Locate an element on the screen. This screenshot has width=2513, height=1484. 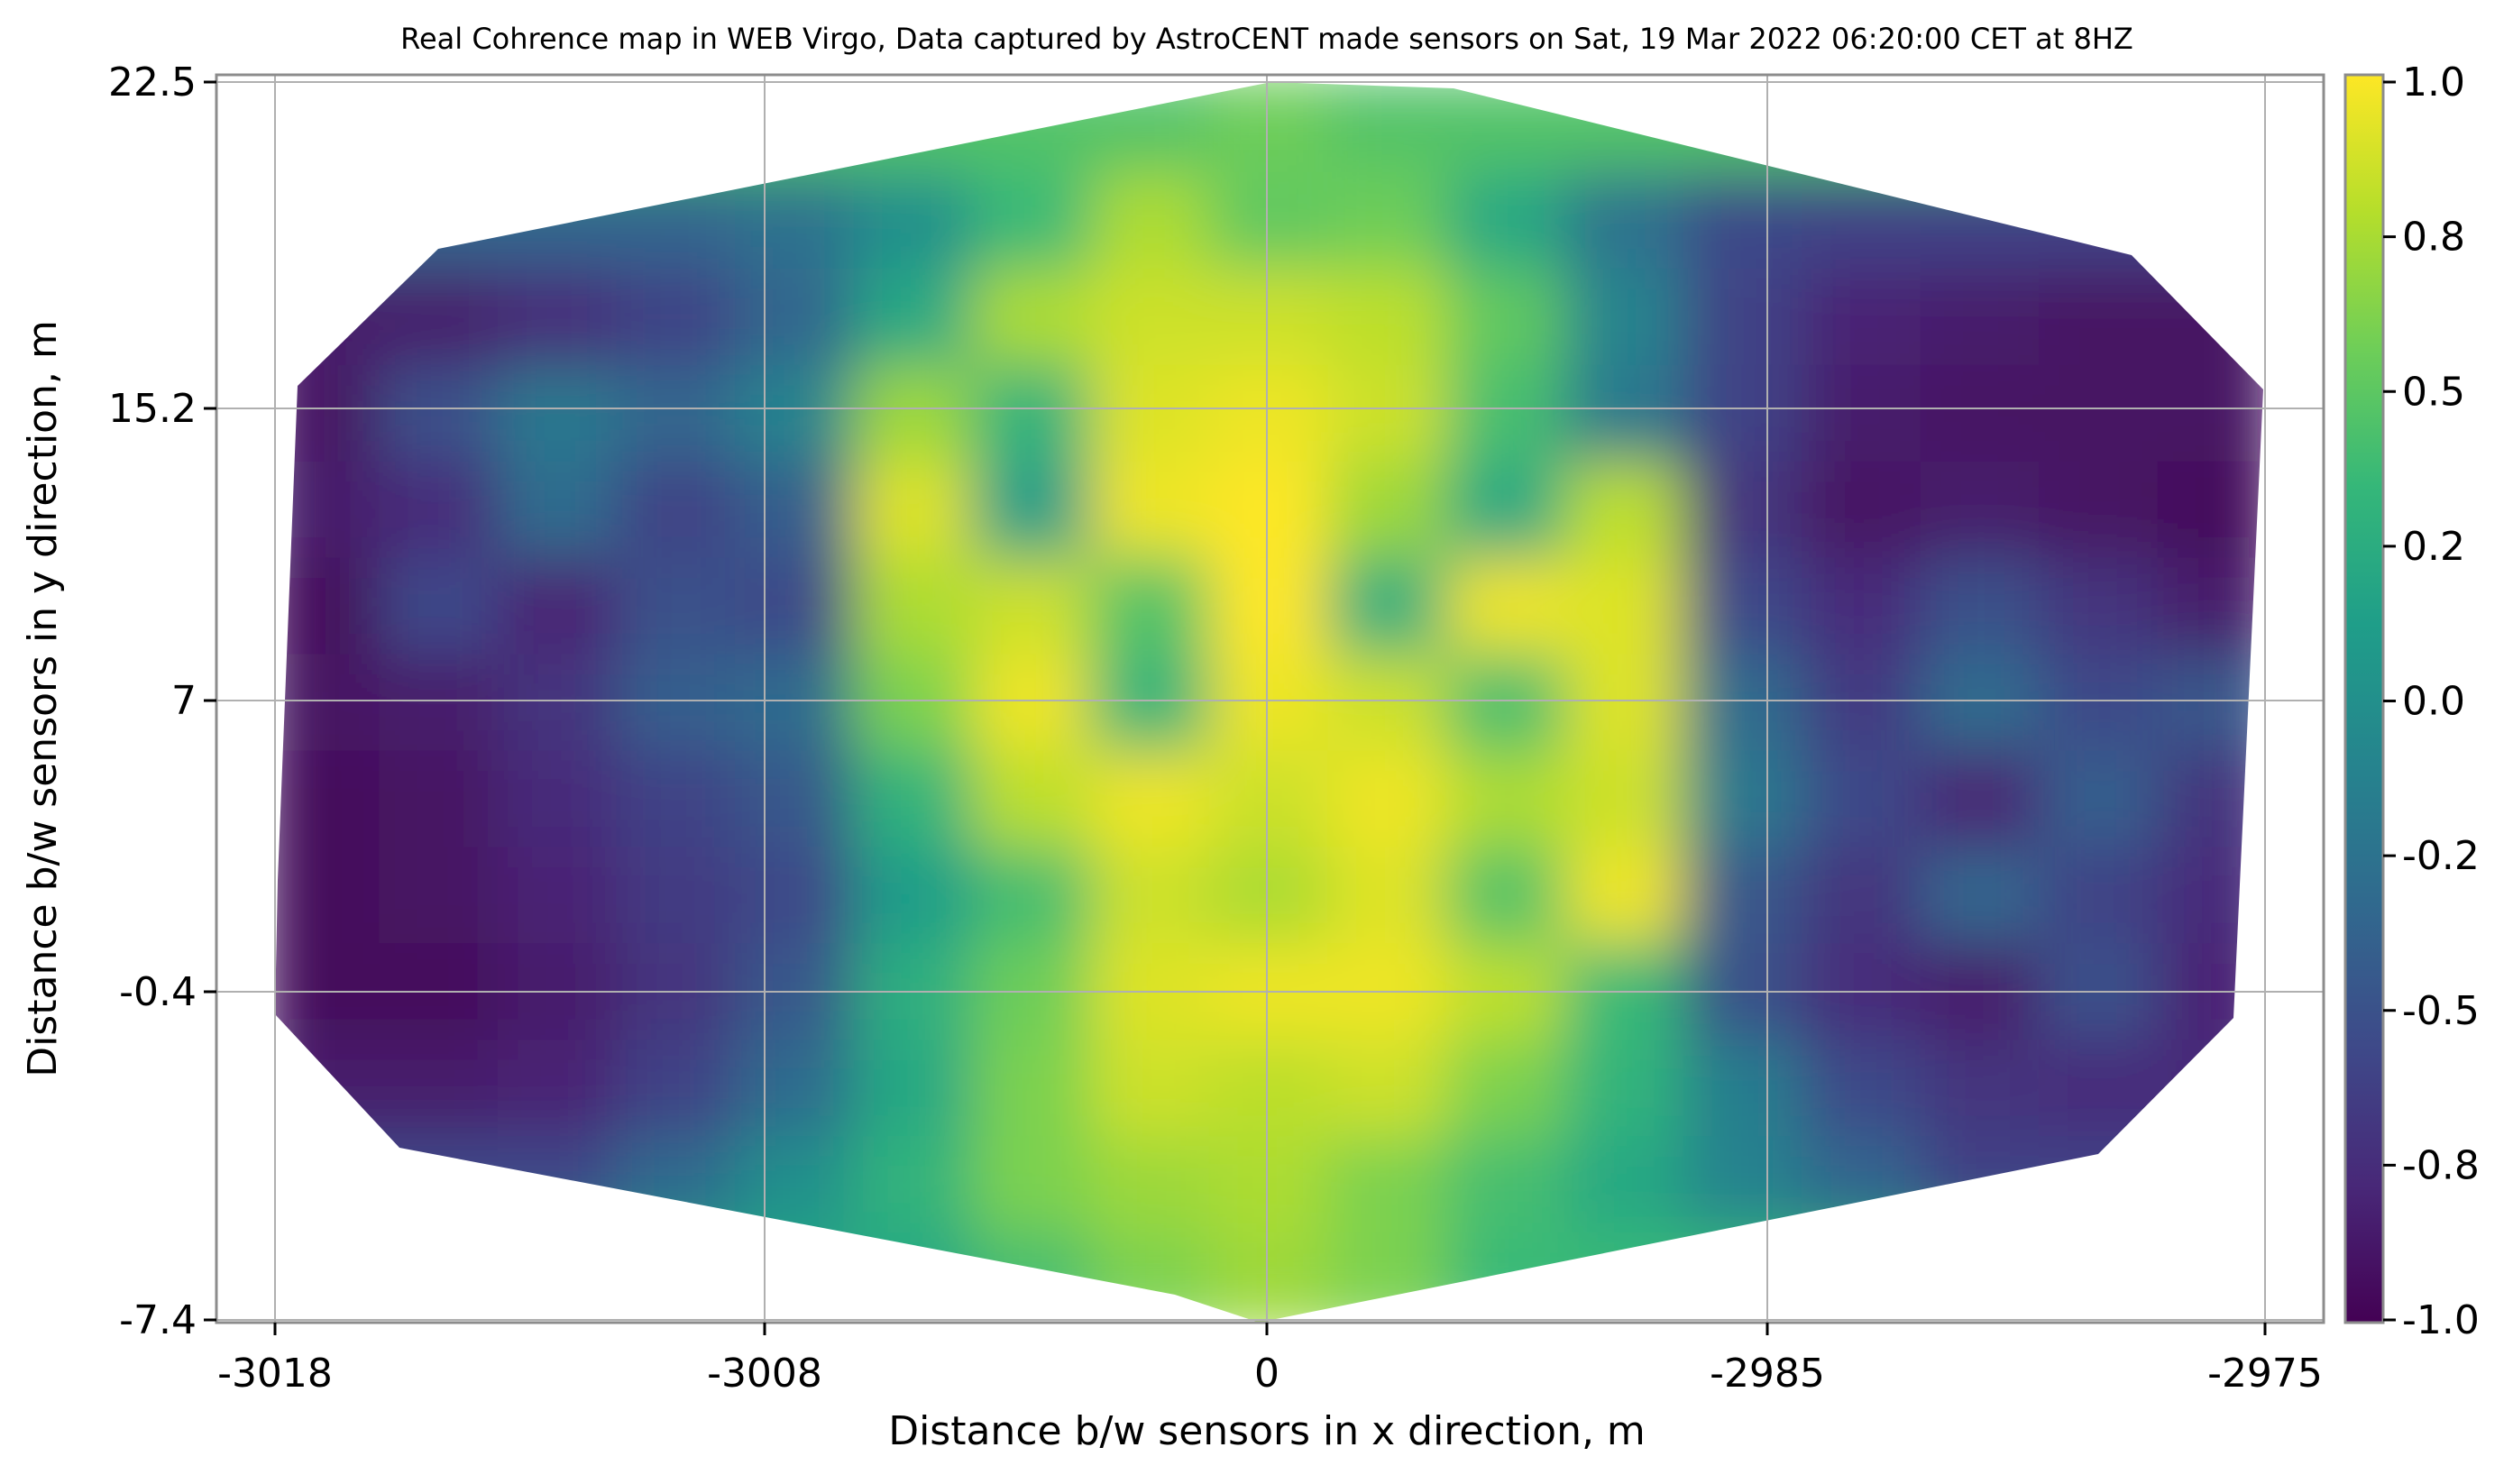
x-axis-label: Distance b/w sensors in x direction, m is located at coordinates (1267, 1431).